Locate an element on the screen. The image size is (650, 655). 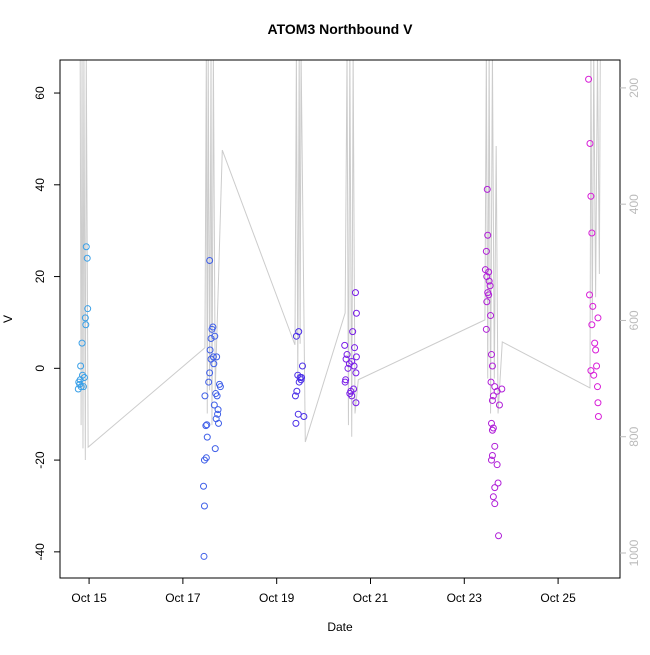
chart-title: ATOM3 Northbound V is located at coordinates (341, 29).